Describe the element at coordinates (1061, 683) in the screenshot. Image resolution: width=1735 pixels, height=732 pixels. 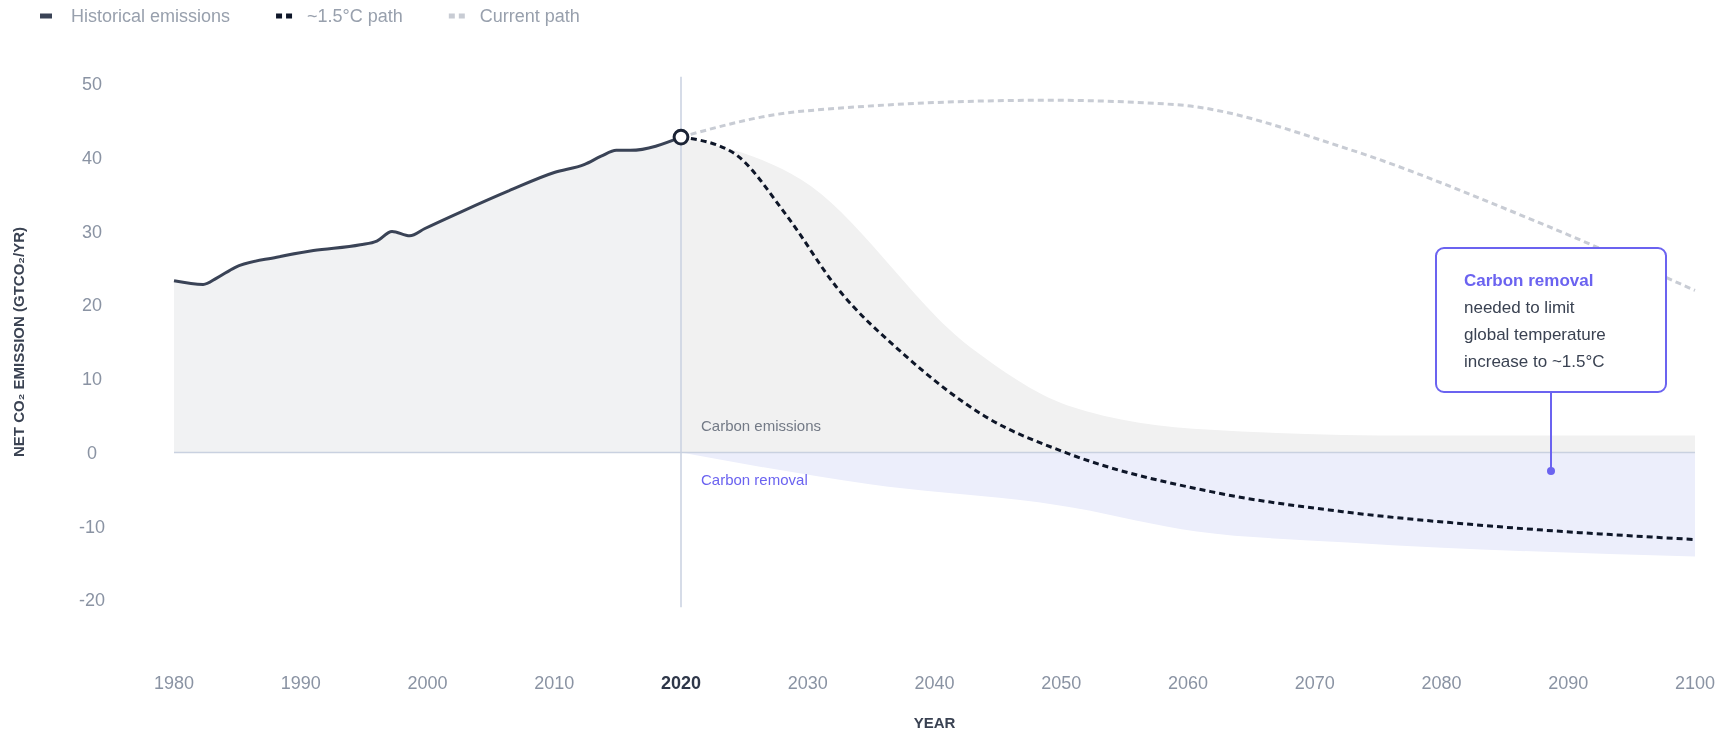
I see `x-tick-label: 2050` at that location.